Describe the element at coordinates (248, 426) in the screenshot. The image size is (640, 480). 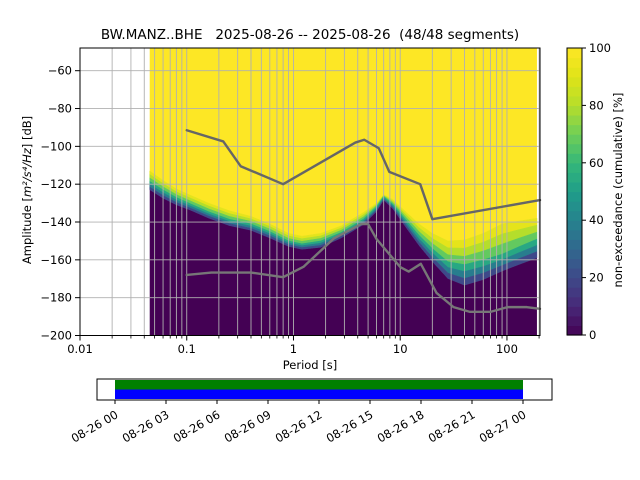
I see `timeline-tick-label: 08-26 09` at that location.